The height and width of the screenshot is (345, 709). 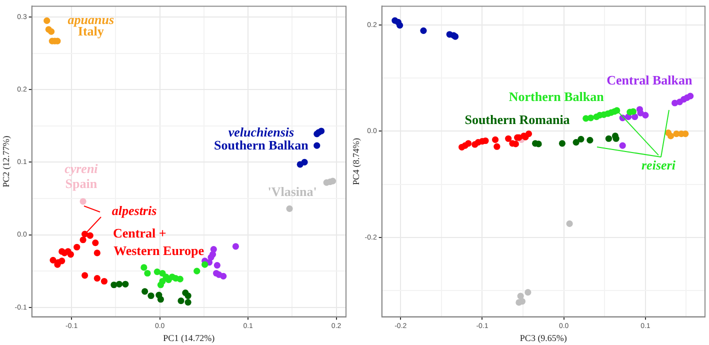 I want to click on y-axis-title: PC2 (12.77%), so click(x=5, y=162).